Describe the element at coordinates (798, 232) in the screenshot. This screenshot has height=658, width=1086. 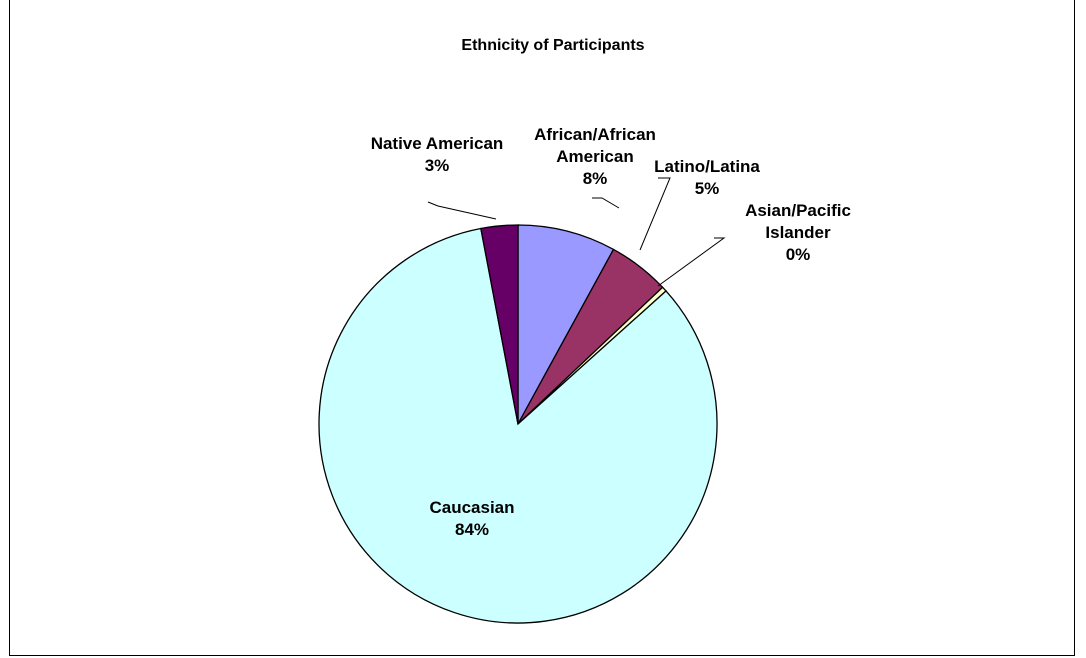
I see `slice-label: Asian/Pacific Islander 0%` at that location.